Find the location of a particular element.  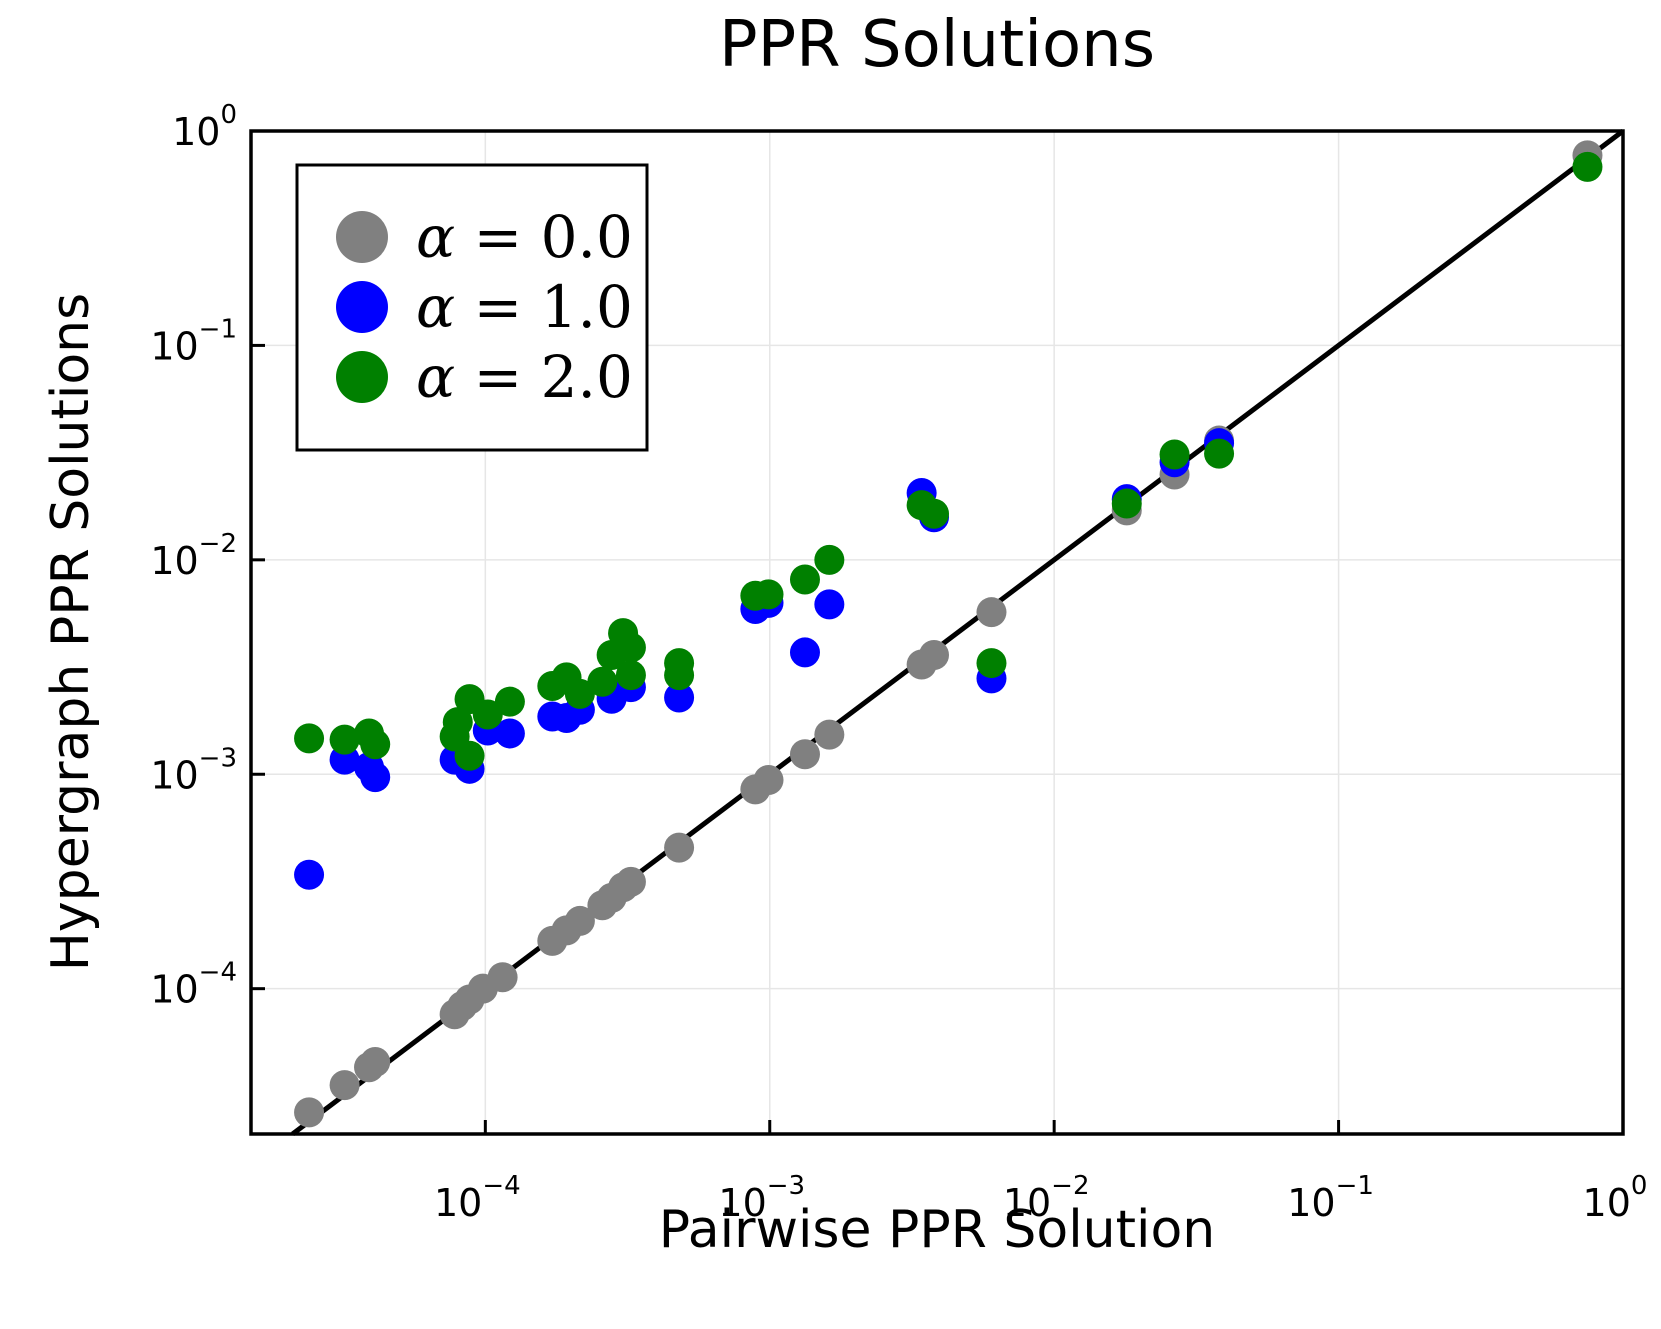

legend: α = 0.0α = 1.0α = 2.0 is located at coordinates (472, 307).